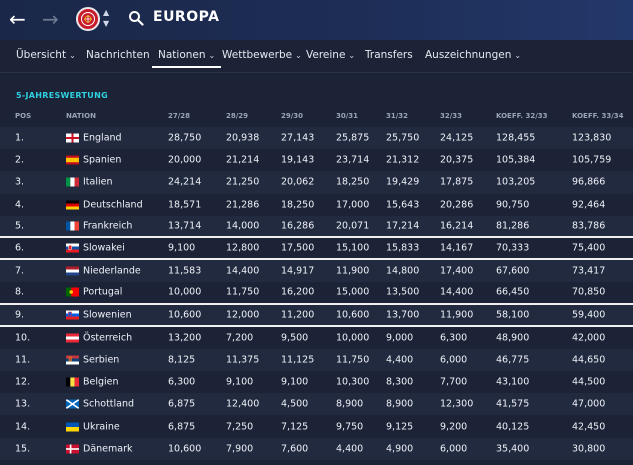 This screenshot has height=465, width=633. What do you see at coordinates (182, 427) in the screenshot?
I see `row-season-value: 6,875` at bounding box center [182, 427].